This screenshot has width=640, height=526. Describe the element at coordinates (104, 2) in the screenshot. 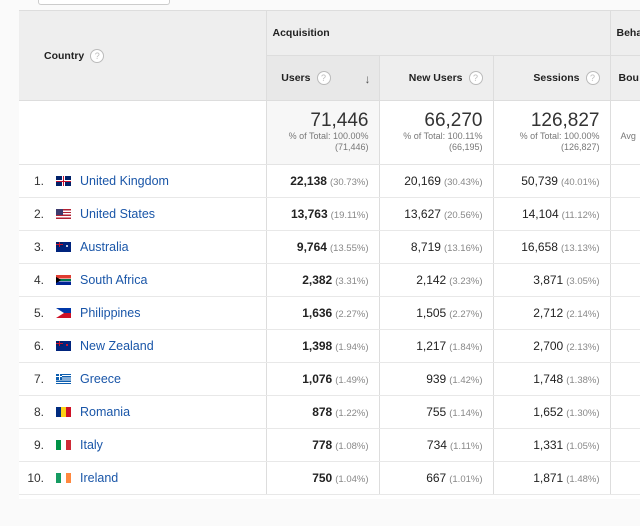

I see `date-range-control` at that location.